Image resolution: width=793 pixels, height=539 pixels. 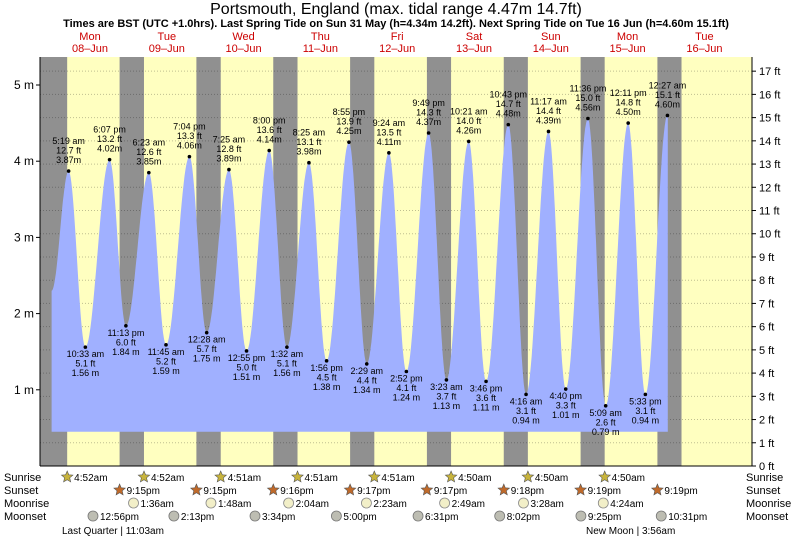 What do you see at coordinates (189, 146) in the screenshot?
I see `high-tide-label: 4.06m` at bounding box center [189, 146].